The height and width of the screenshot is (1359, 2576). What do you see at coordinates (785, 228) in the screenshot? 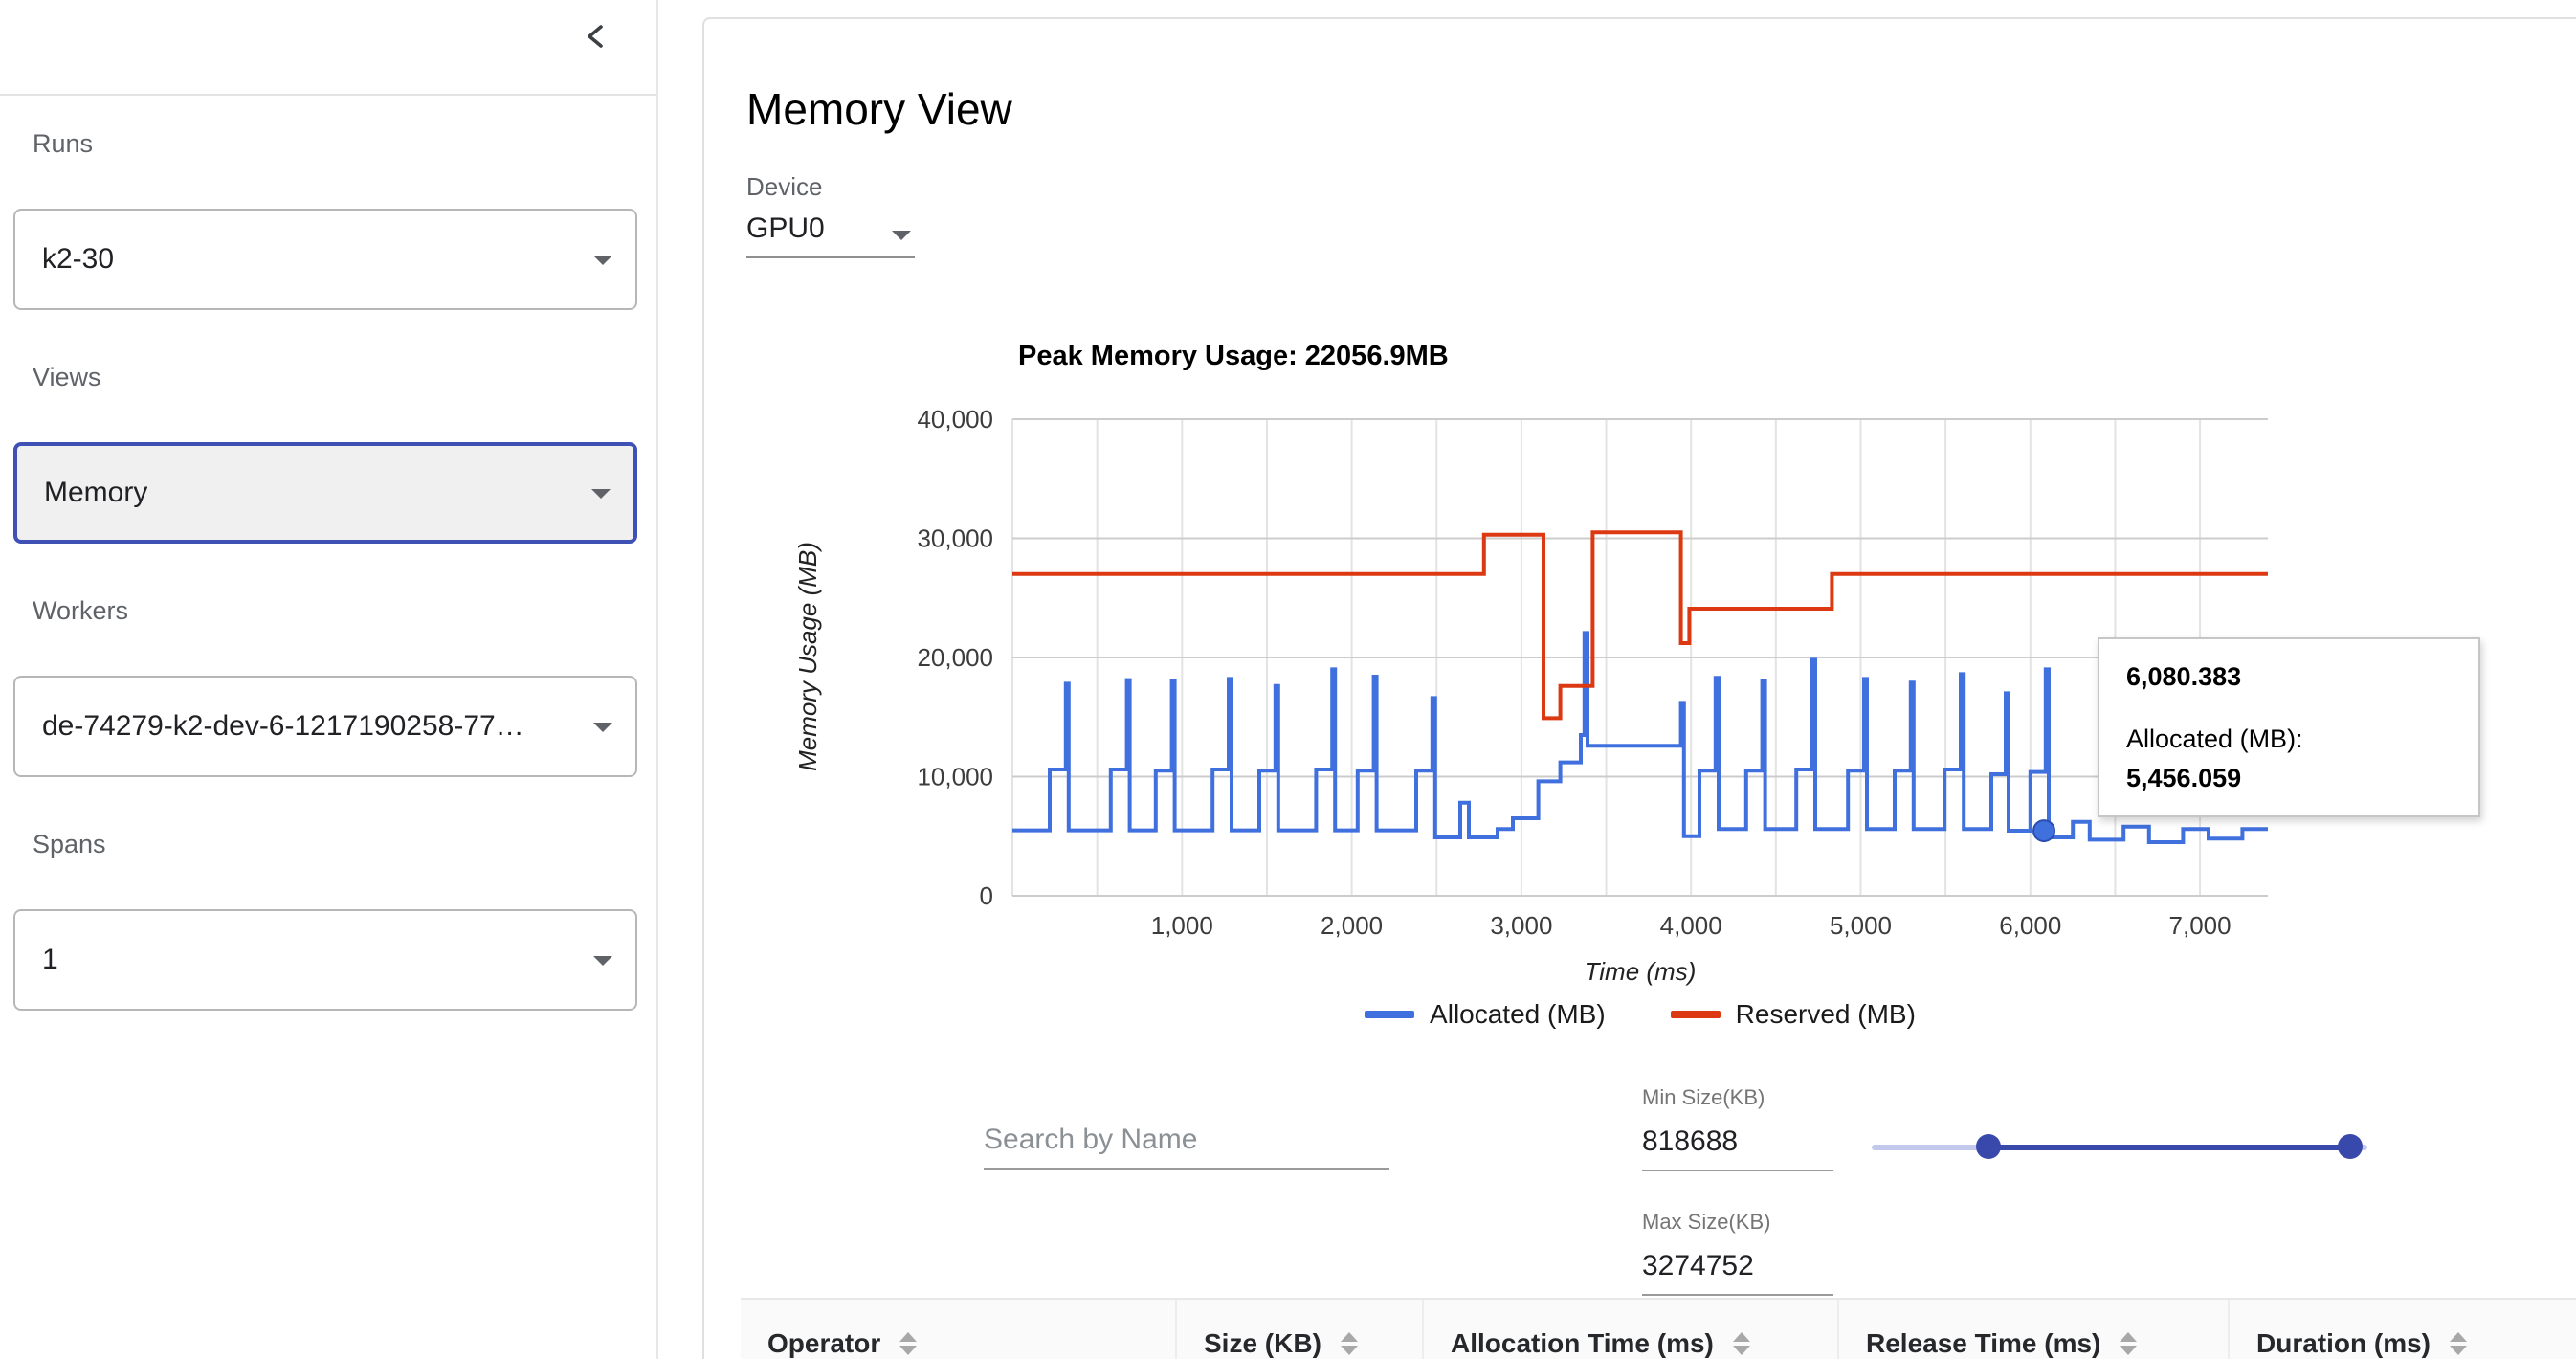
I see `device-select-value: GPU0` at bounding box center [785, 228].